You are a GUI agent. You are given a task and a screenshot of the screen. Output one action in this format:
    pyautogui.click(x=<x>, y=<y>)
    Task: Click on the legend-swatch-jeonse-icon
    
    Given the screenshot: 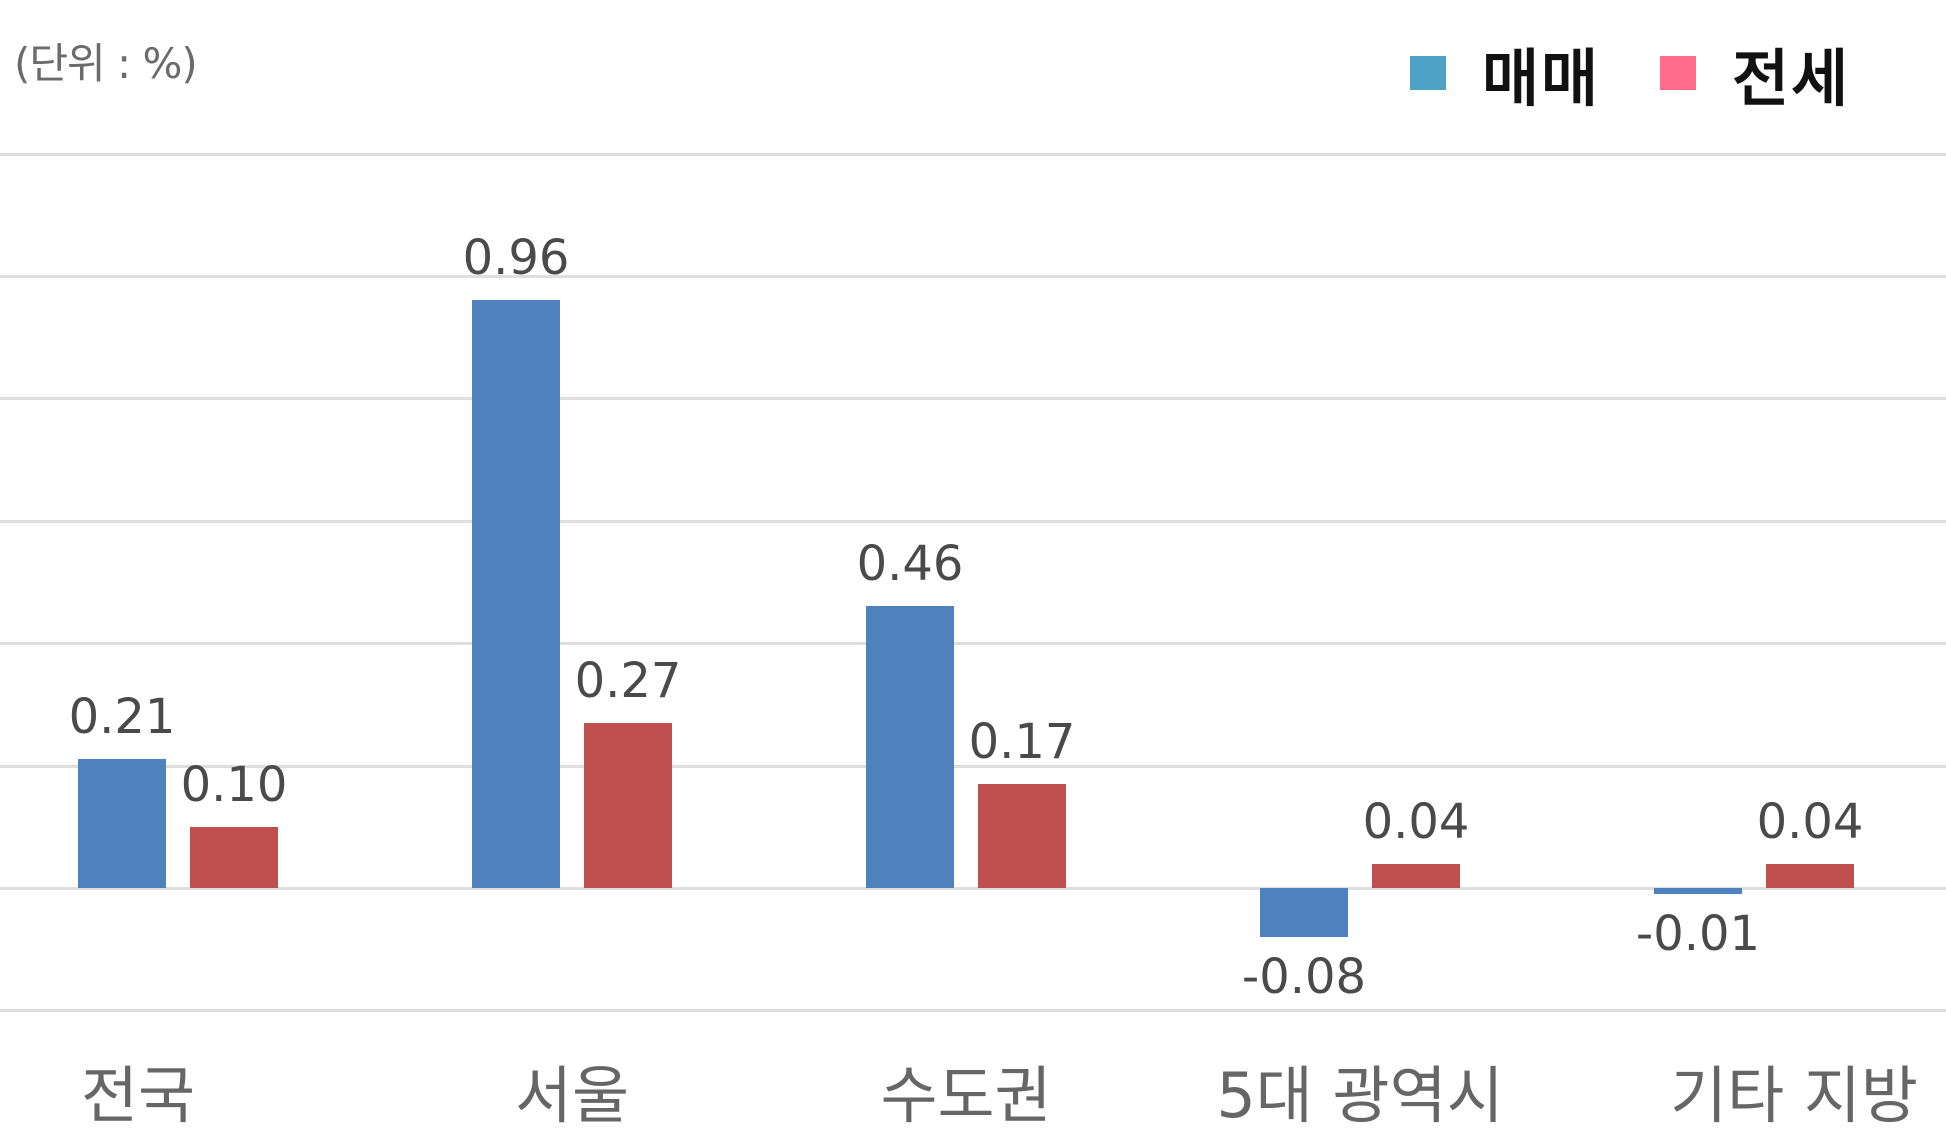 What is the action you would take?
    pyautogui.click(x=1678, y=73)
    